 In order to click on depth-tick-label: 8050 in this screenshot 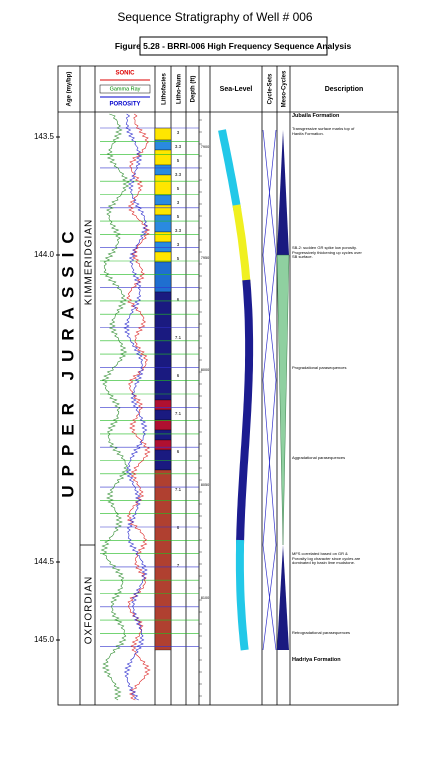, I will do `click(205, 485)`.